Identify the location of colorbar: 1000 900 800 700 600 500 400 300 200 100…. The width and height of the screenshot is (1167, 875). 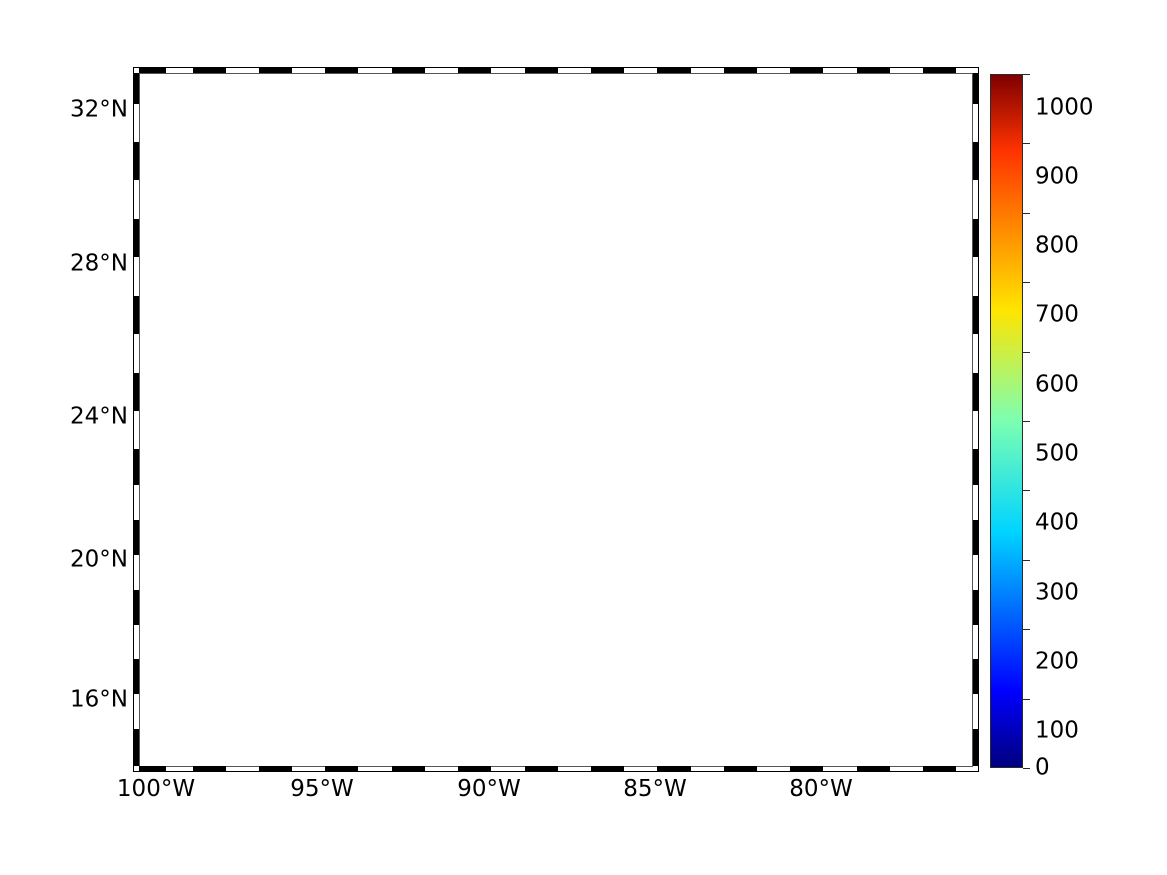
(1042, 426).